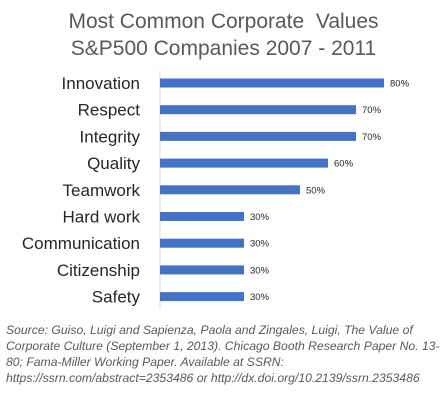 The image size is (447, 418). What do you see at coordinates (102, 190) in the screenshot?
I see `category-label: Teamwork` at bounding box center [102, 190].